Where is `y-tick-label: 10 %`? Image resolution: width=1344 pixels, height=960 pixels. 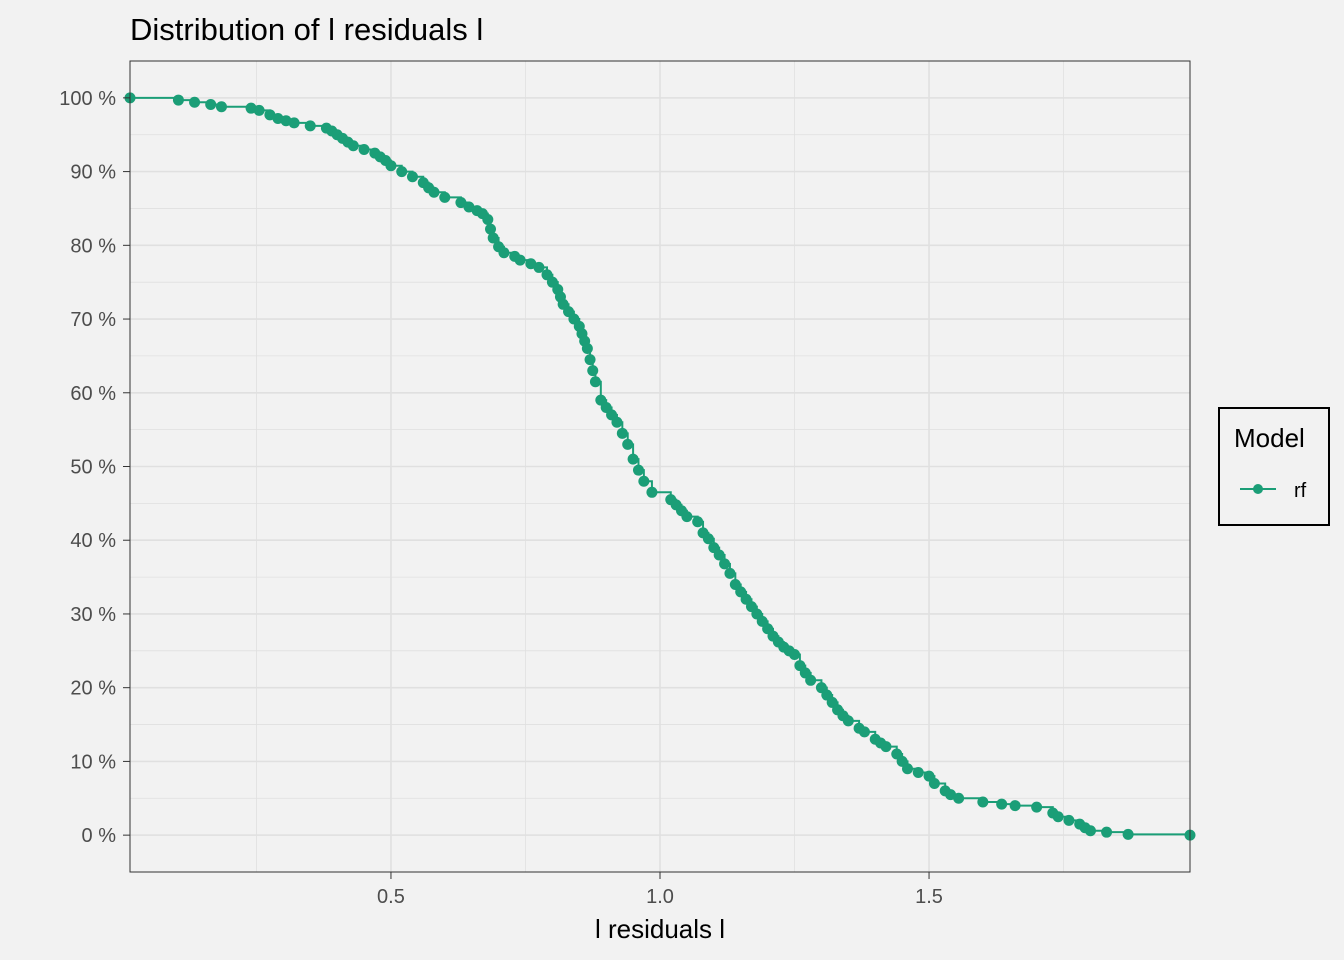
y-tick-label: 10 % is located at coordinates (93, 762).